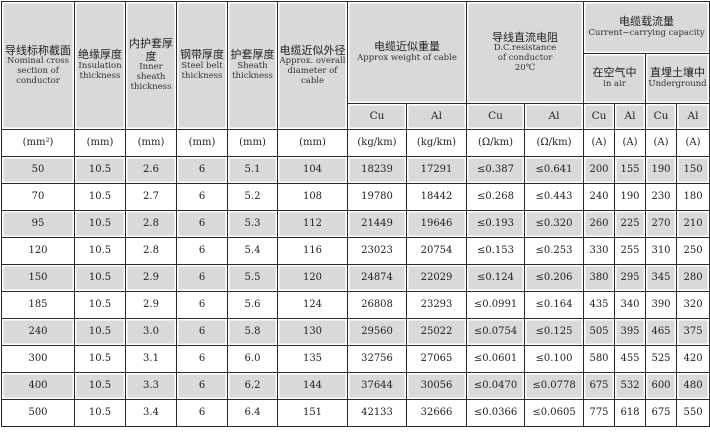 This screenshot has width=710, height=437. What do you see at coordinates (436, 386) in the screenshot?
I see `table-cell: 30056` at bounding box center [436, 386].